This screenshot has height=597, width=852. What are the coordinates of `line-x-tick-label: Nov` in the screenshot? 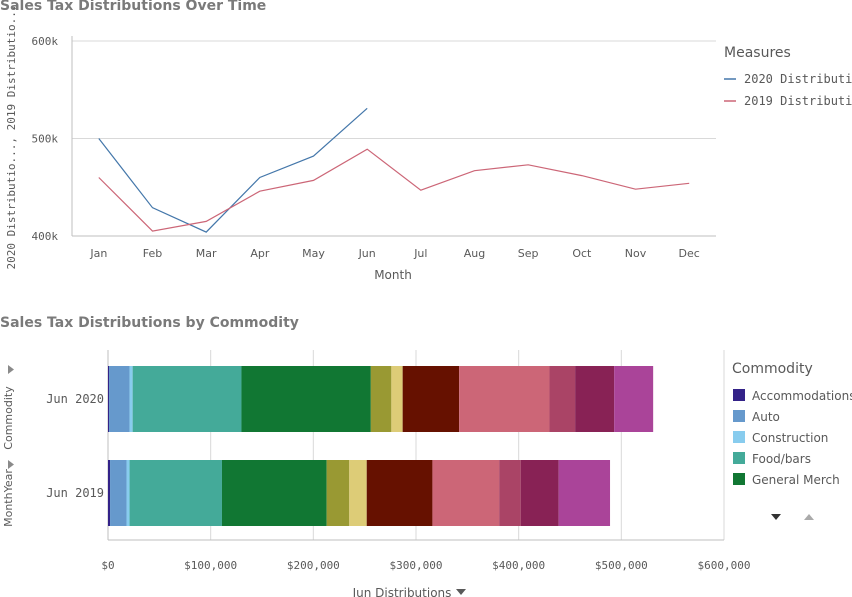 It's located at (636, 253).